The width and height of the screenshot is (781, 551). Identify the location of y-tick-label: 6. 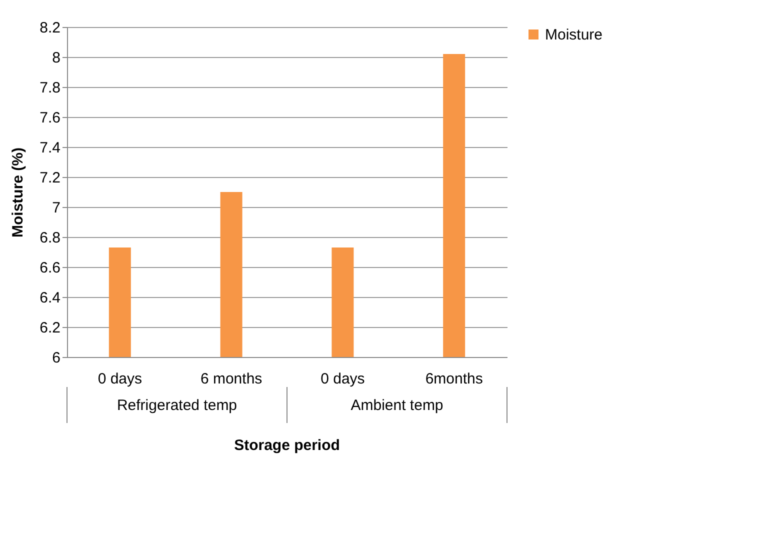
(56, 358).